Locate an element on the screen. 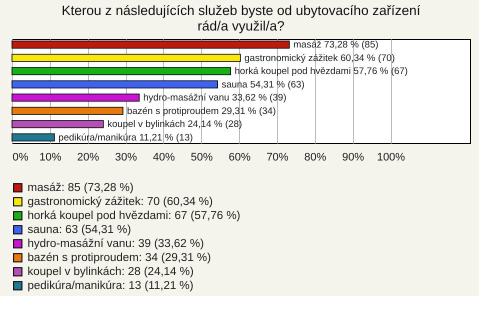  data-label: gastronomický zážitek 60,34 % (70) is located at coordinates (319, 58).